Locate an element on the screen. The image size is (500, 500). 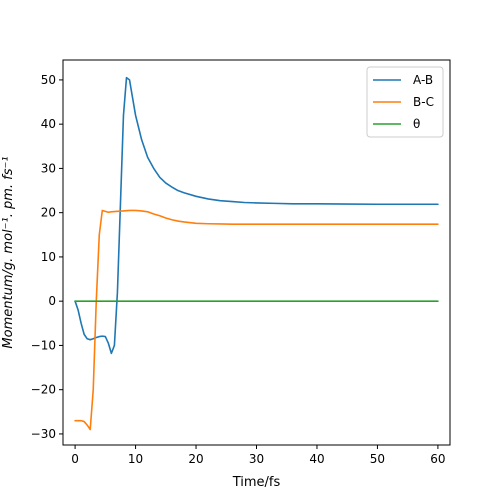
x-axis-ticks: 0 10 20 30 40 50 60 is located at coordinates (258, 455).